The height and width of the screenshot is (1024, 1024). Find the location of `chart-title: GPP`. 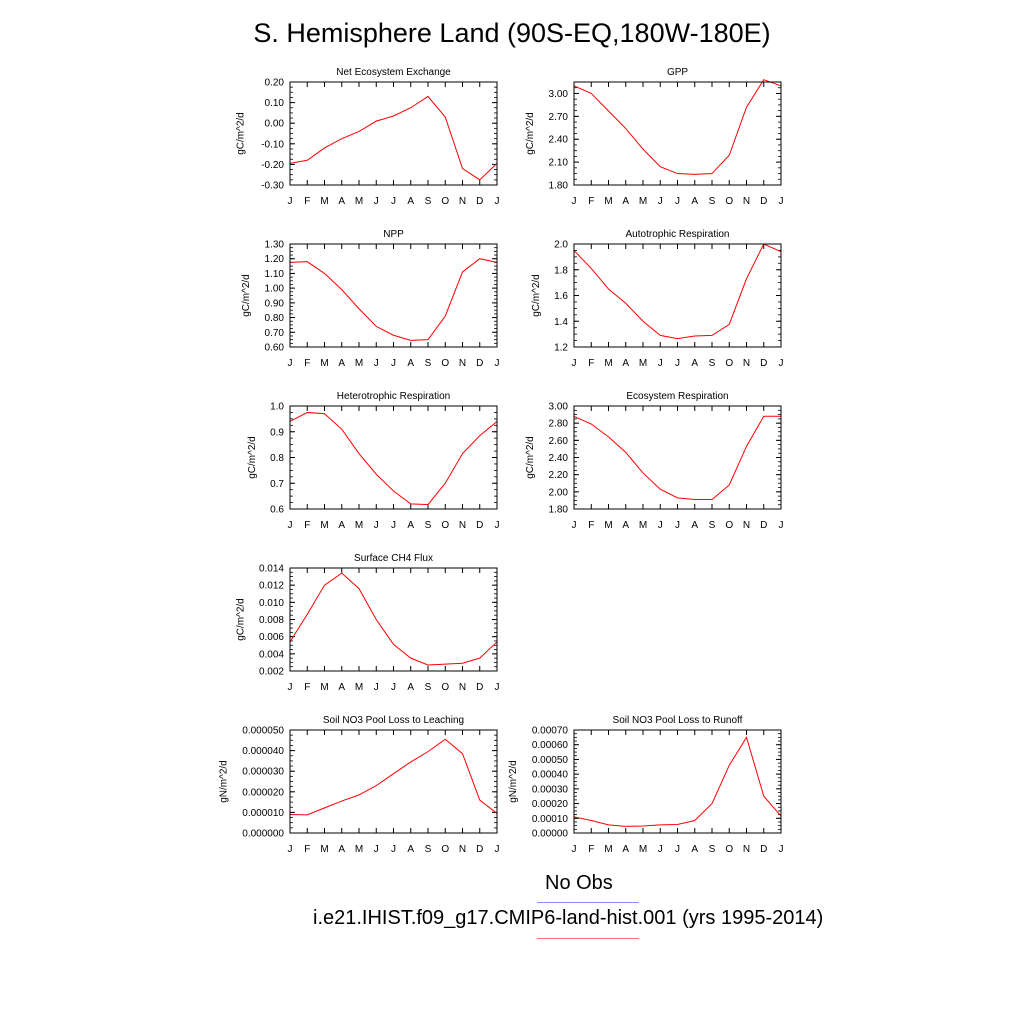

chart-title: GPP is located at coordinates (677, 72).